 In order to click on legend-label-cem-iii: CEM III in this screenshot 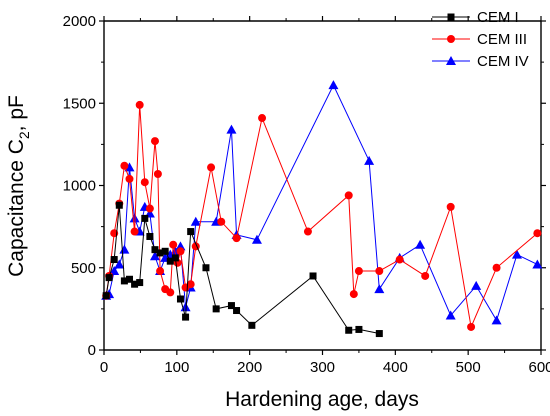, I will do `click(502, 39)`.